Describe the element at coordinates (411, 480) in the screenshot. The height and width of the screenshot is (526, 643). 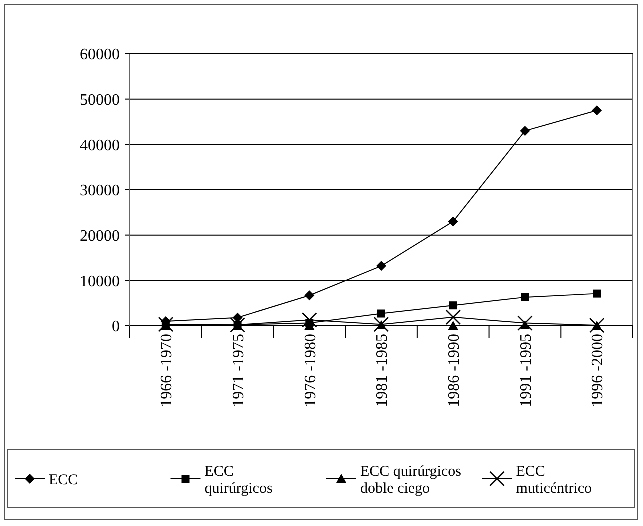
I see `legend-label: ECC quirúrgicos doble ciego` at that location.